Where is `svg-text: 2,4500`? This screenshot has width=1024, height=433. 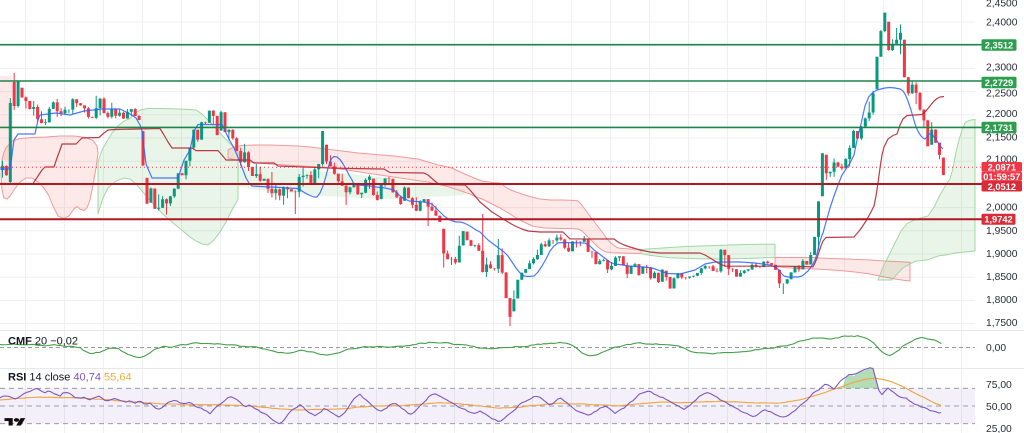
svg-text: 2,4500 is located at coordinates (1002, 5).